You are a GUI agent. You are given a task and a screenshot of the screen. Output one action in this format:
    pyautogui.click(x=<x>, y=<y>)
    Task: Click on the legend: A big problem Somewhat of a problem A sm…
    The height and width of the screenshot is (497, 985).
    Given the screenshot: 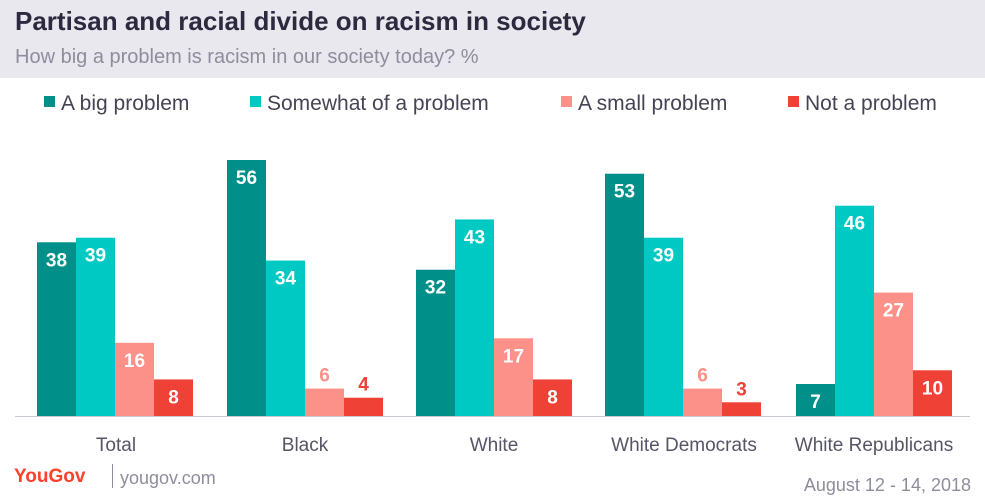 What is the action you would take?
    pyautogui.click(x=492, y=107)
    